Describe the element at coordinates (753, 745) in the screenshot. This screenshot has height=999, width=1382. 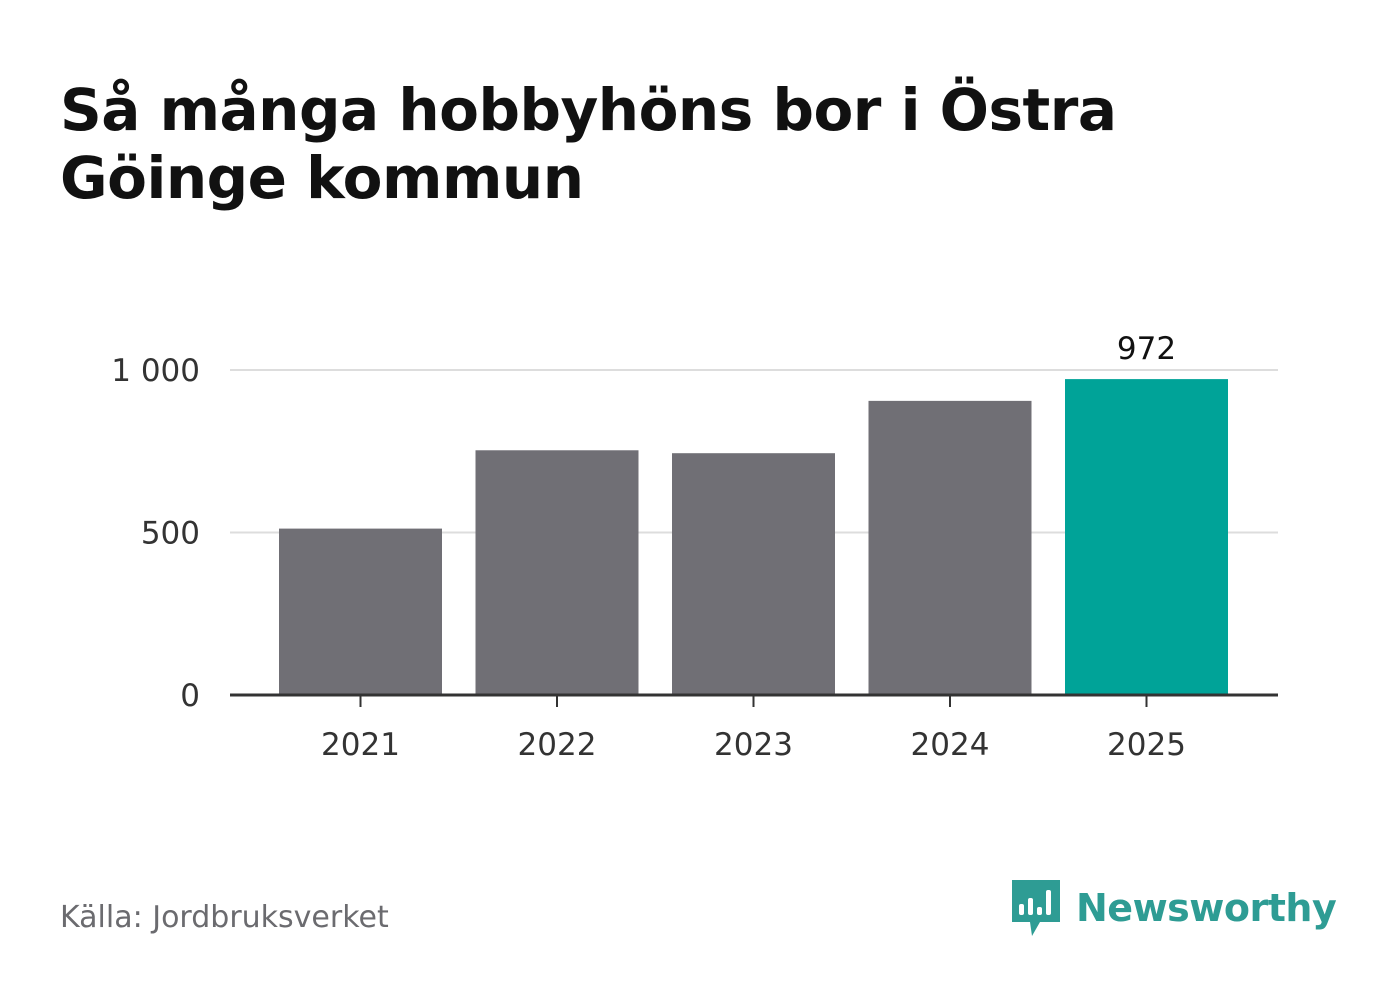
I see `x-tick-label: 2023` at that location.